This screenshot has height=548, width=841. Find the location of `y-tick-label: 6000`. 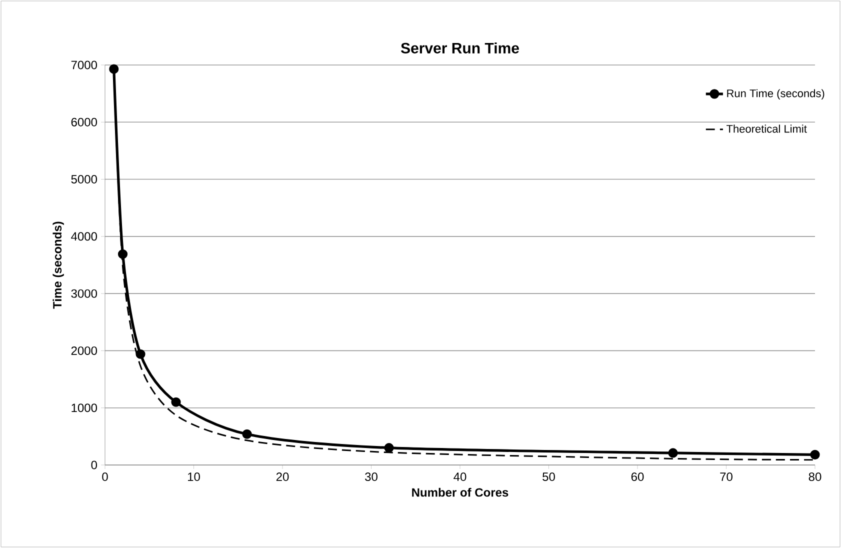

y-tick-label: 6000 is located at coordinates (84, 122).